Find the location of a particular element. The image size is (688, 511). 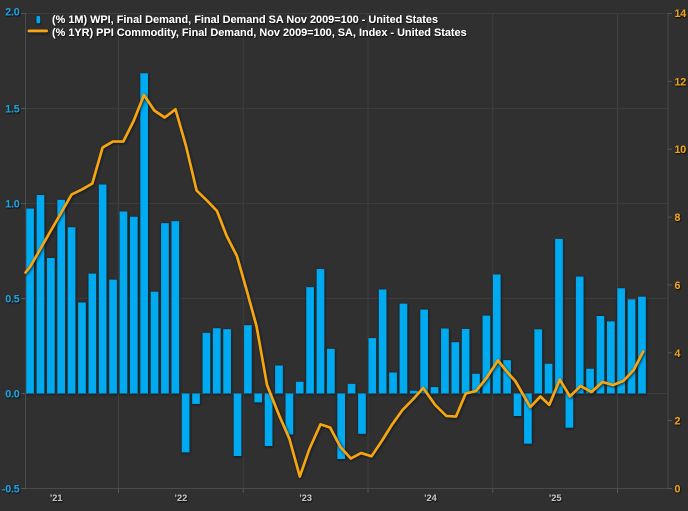

svg-text: 10 is located at coordinates (681, 150).